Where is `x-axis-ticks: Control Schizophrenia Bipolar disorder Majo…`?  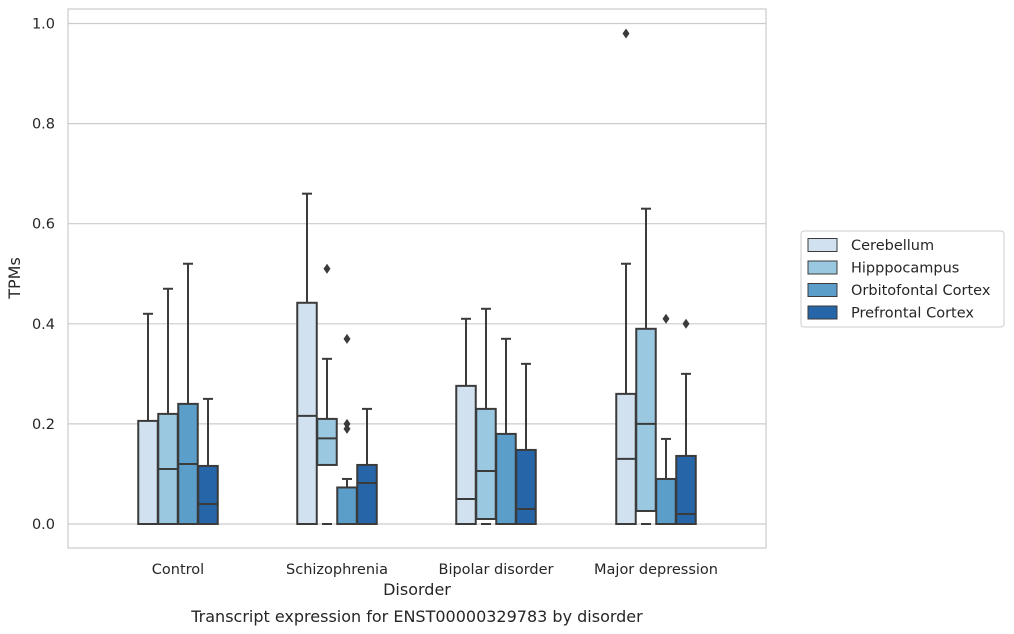 x-axis-ticks: Control Schizophrenia Bipolar disorder Majo… is located at coordinates (435, 570).